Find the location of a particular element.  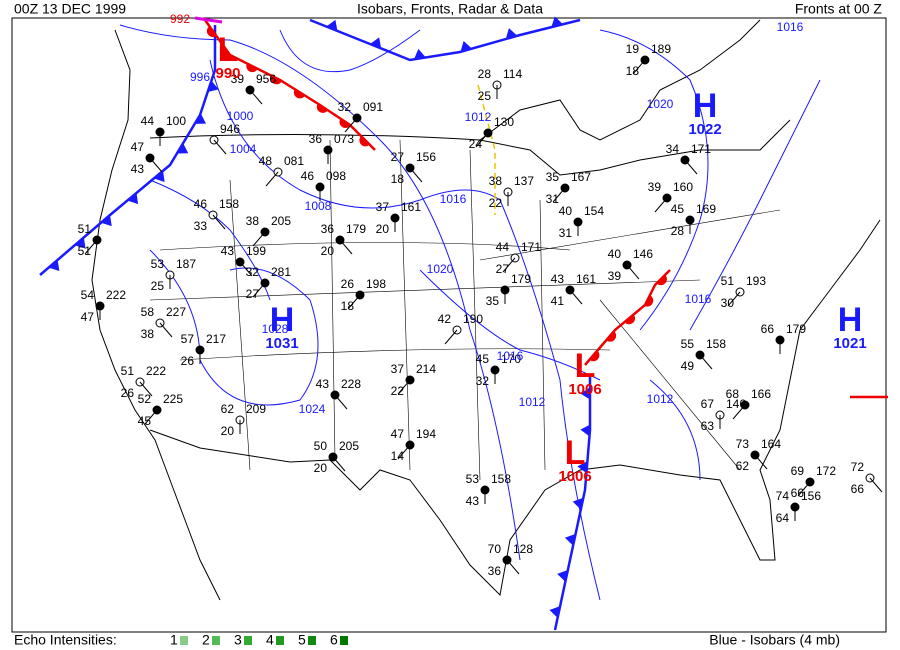

station-temp: 38 is located at coordinates (496, 181).